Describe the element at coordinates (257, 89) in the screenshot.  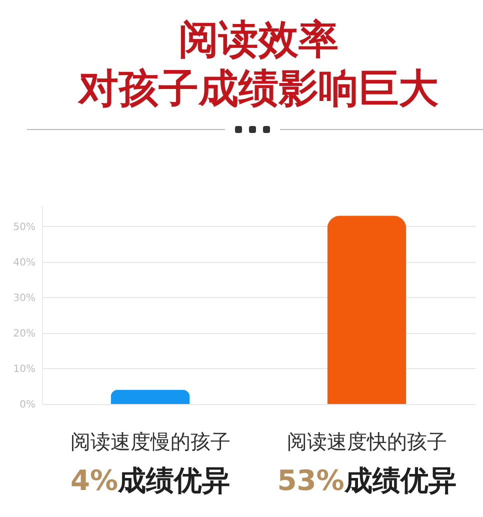
I see `chart-subtitle: 对孩子成绩影响巨大` at that location.